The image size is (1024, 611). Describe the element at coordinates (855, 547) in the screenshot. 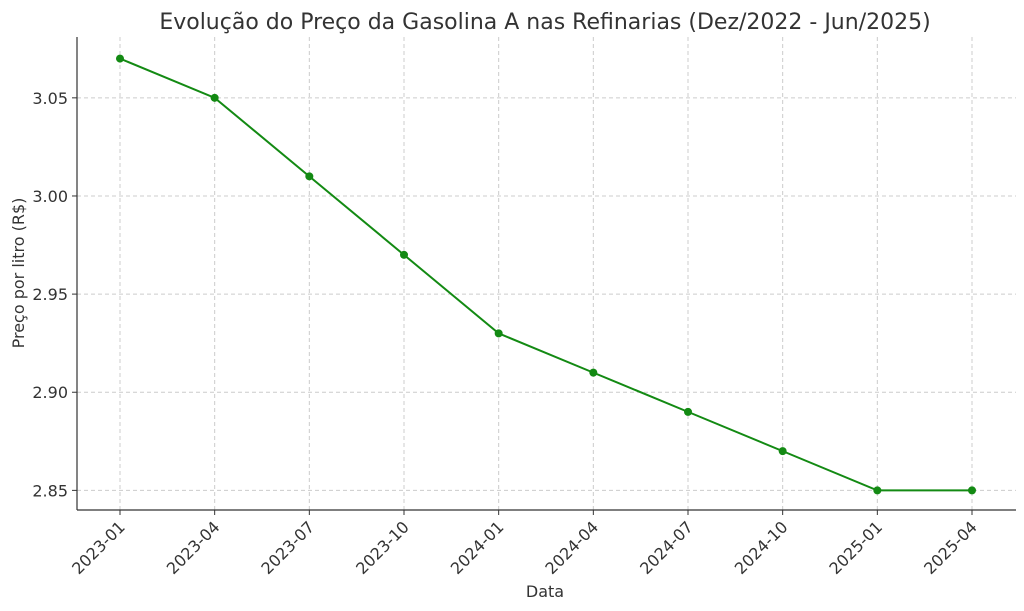

I see `x-tick-label: 2025-01` at that location.